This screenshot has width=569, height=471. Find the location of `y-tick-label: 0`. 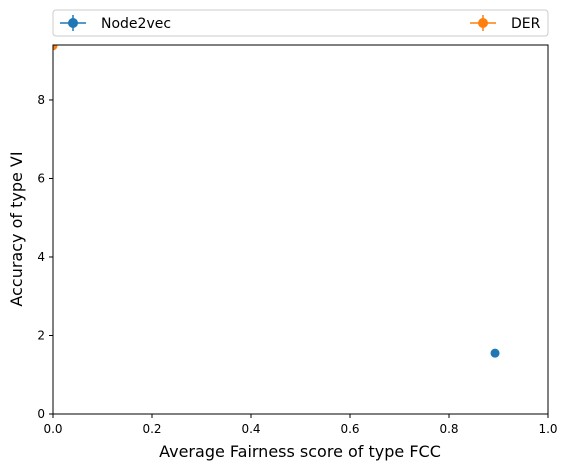

y-tick-label: 0 is located at coordinates (41, 414).